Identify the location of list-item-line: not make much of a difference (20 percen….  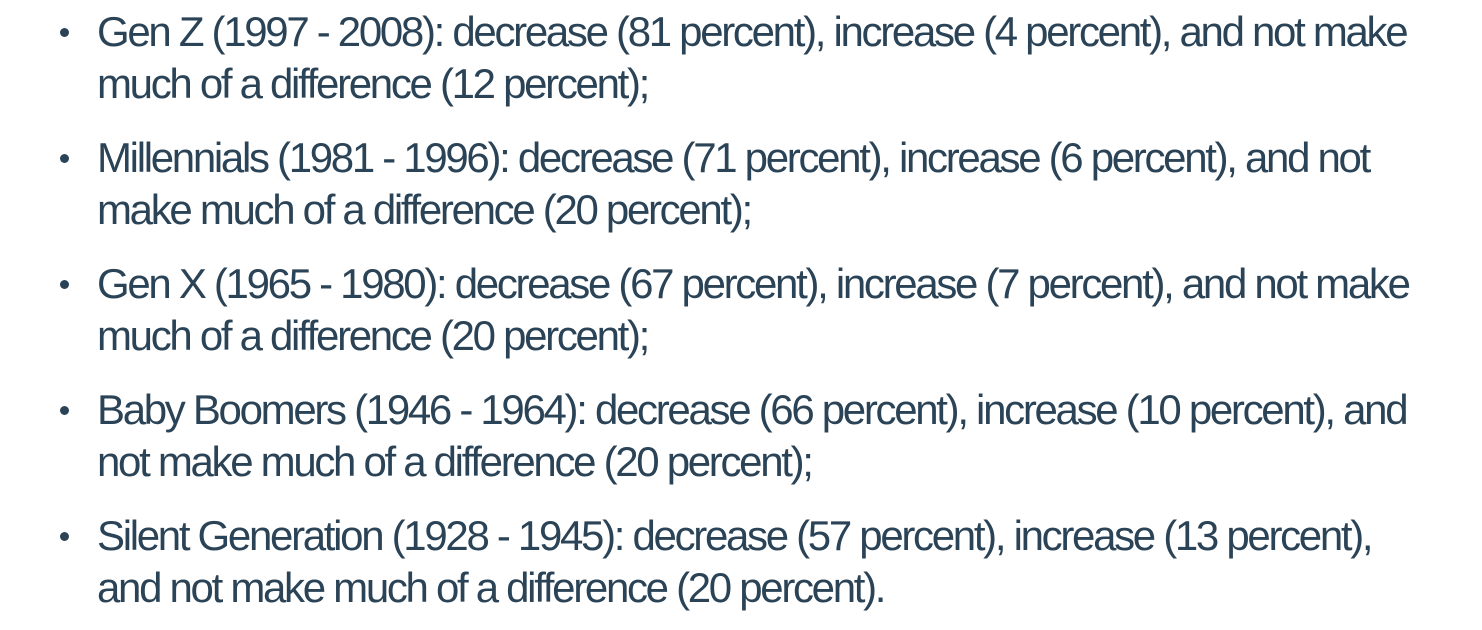
(455, 461).